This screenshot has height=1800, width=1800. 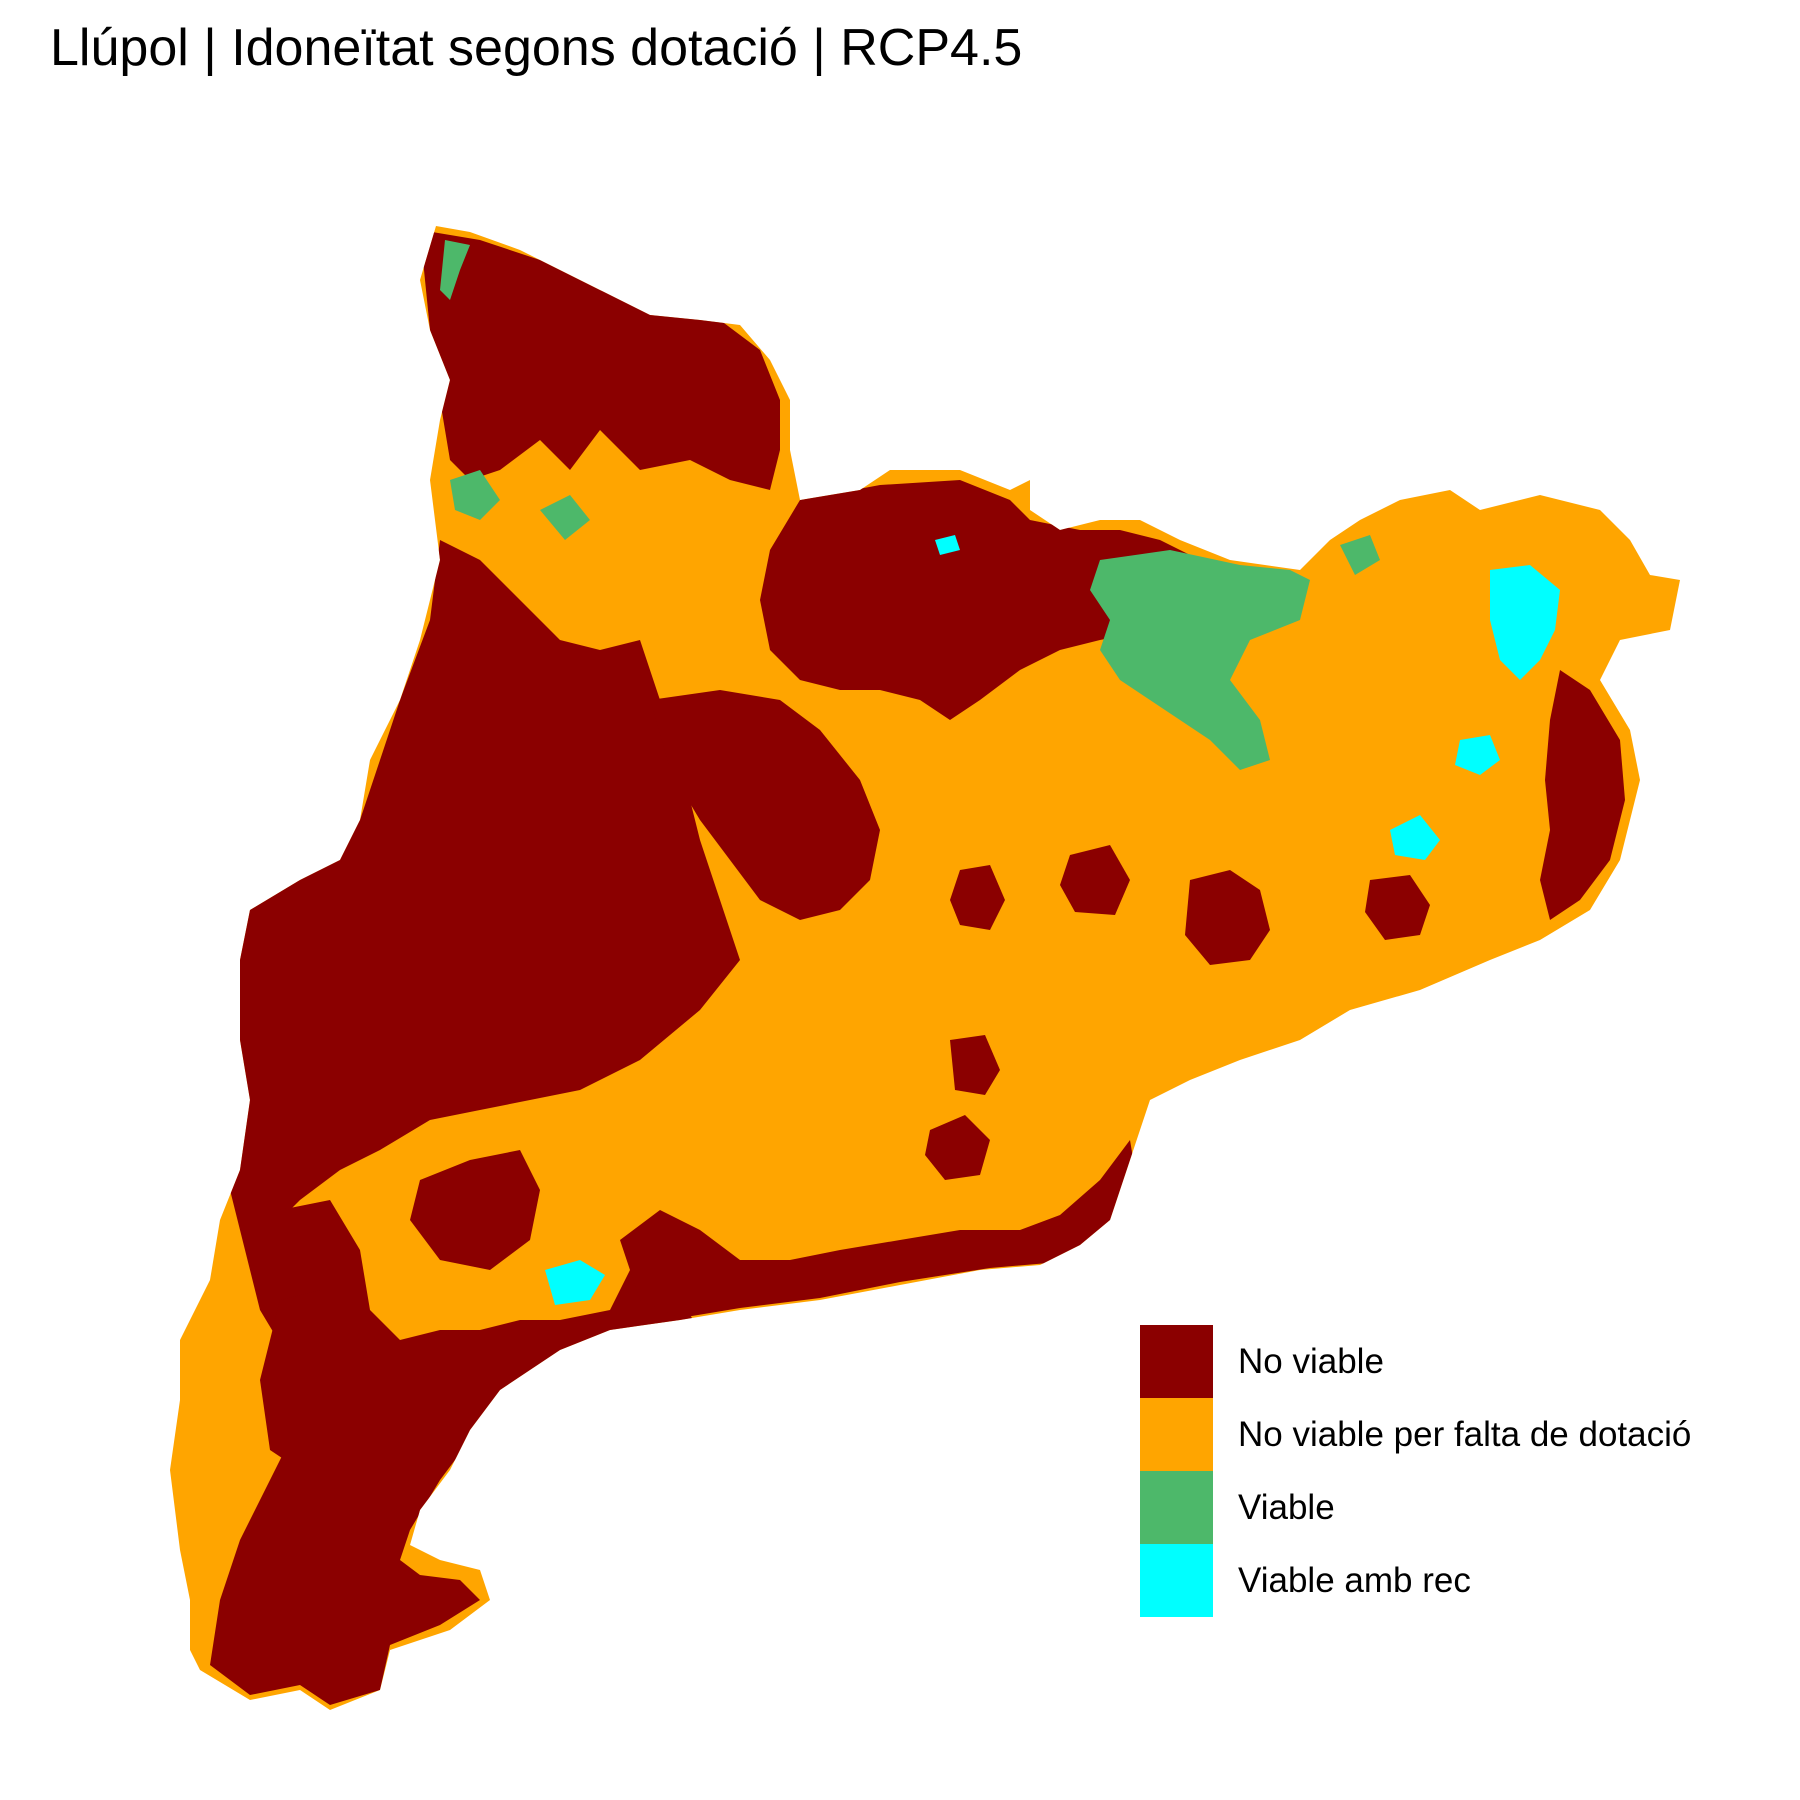 I want to click on legend-swatch-viable, so click(x=1176, y=1507).